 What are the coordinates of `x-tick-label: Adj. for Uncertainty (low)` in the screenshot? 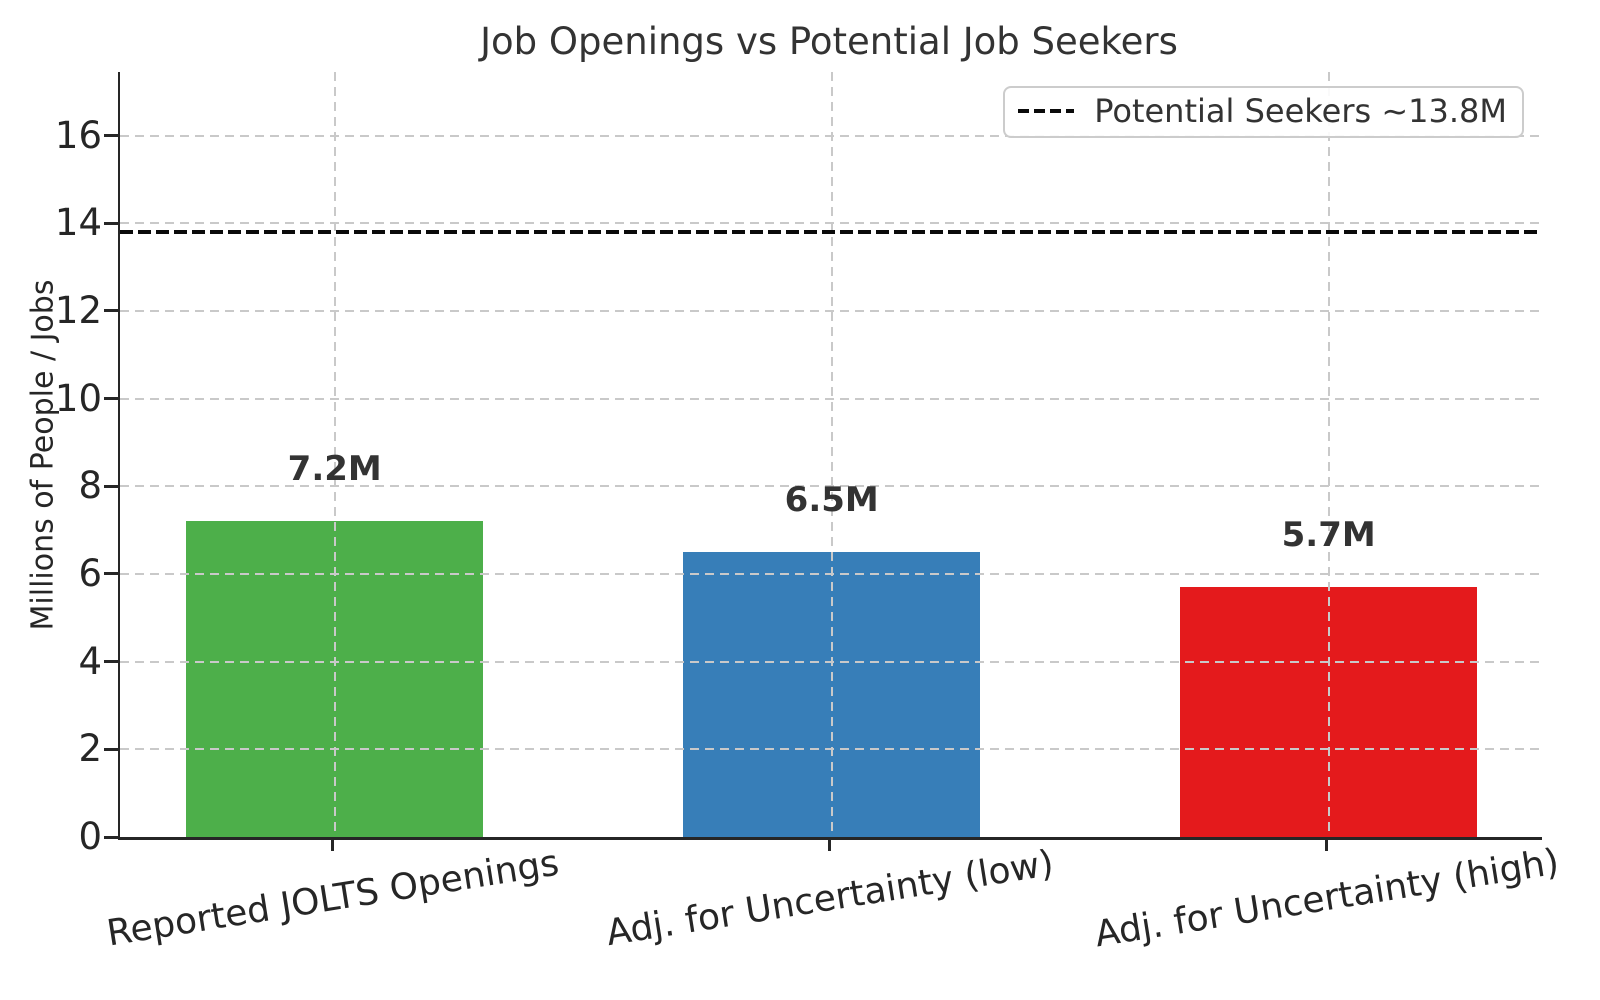 It's located at (830, 898).